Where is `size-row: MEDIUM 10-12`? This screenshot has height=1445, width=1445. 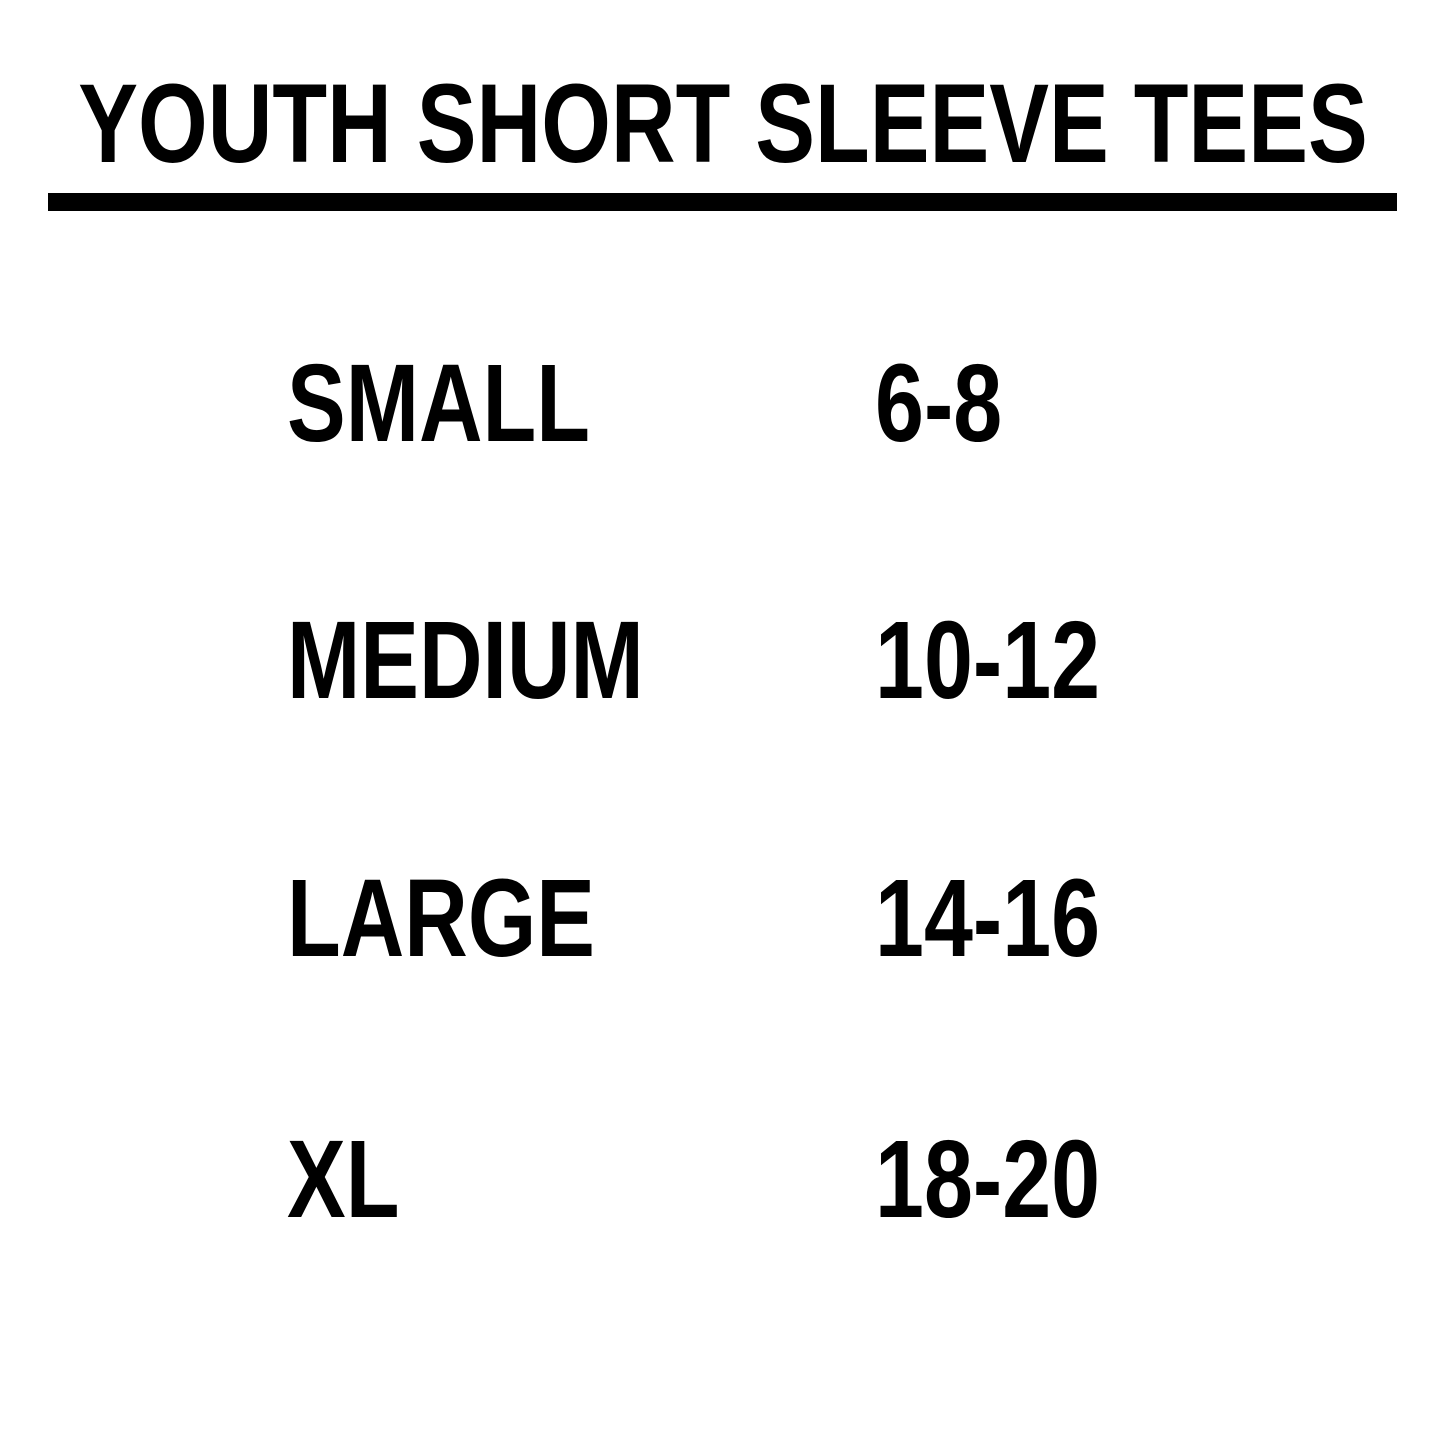 size-row: MEDIUM 10-12 is located at coordinates (722, 661).